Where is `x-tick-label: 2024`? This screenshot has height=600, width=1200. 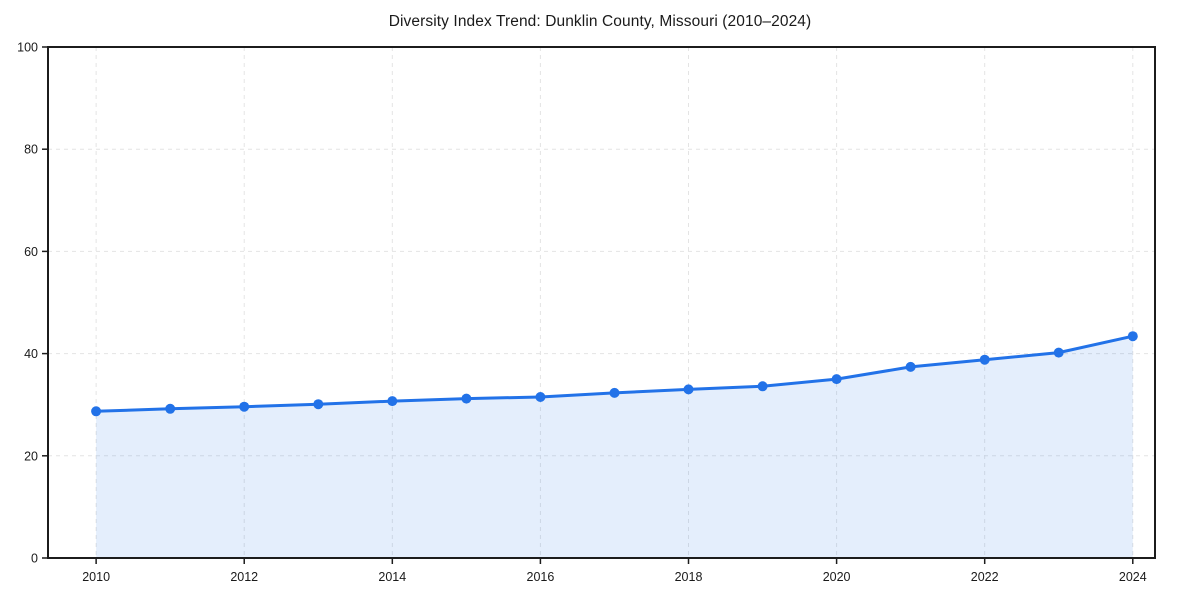
x-tick-label: 2024 is located at coordinates (1133, 577).